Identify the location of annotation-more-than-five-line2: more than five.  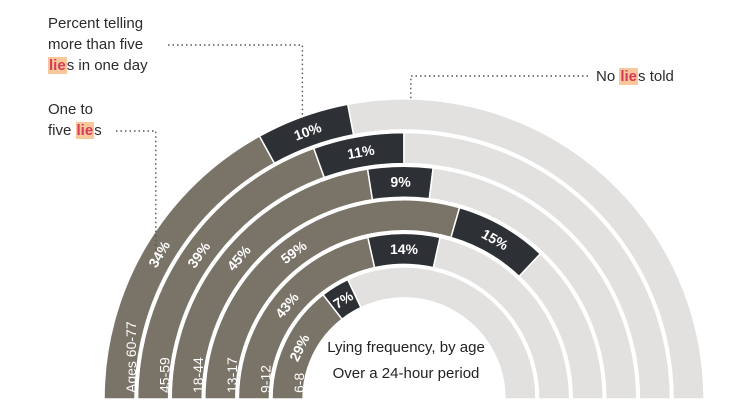
(96, 44).